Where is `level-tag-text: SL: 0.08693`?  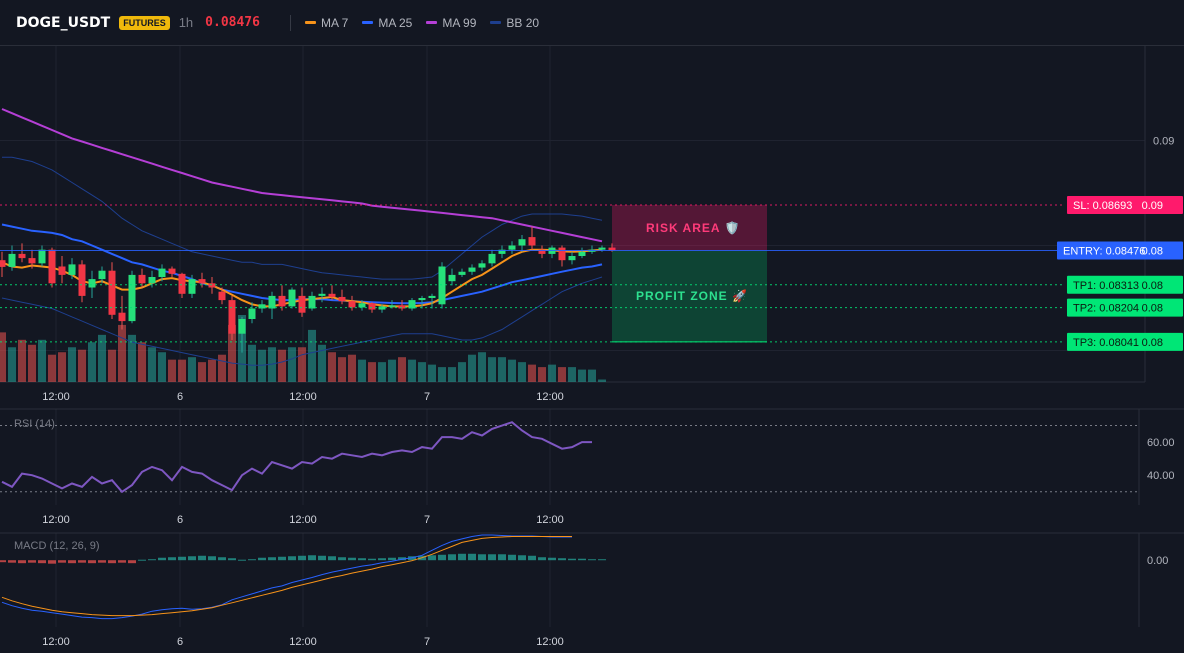 level-tag-text: SL: 0.08693 is located at coordinates (1102, 206).